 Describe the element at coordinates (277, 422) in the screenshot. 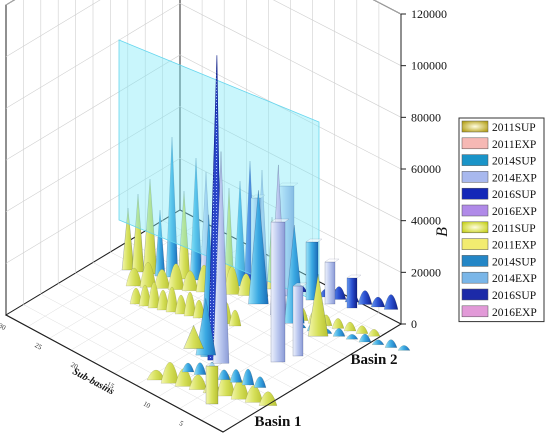

I see `group-label: Basin 1` at that location.